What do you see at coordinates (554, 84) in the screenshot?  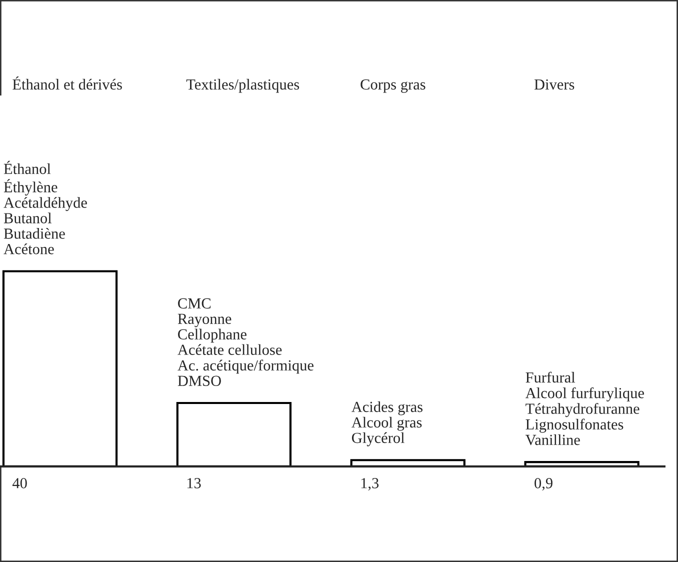 I see `x-tick-label: Divers` at bounding box center [554, 84].